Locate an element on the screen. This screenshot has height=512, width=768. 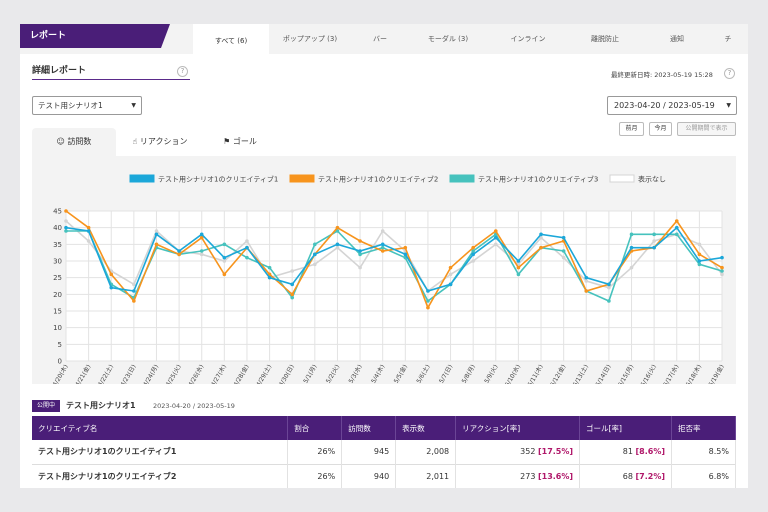
flag-icon: ⚑ is located at coordinates (227, 141).